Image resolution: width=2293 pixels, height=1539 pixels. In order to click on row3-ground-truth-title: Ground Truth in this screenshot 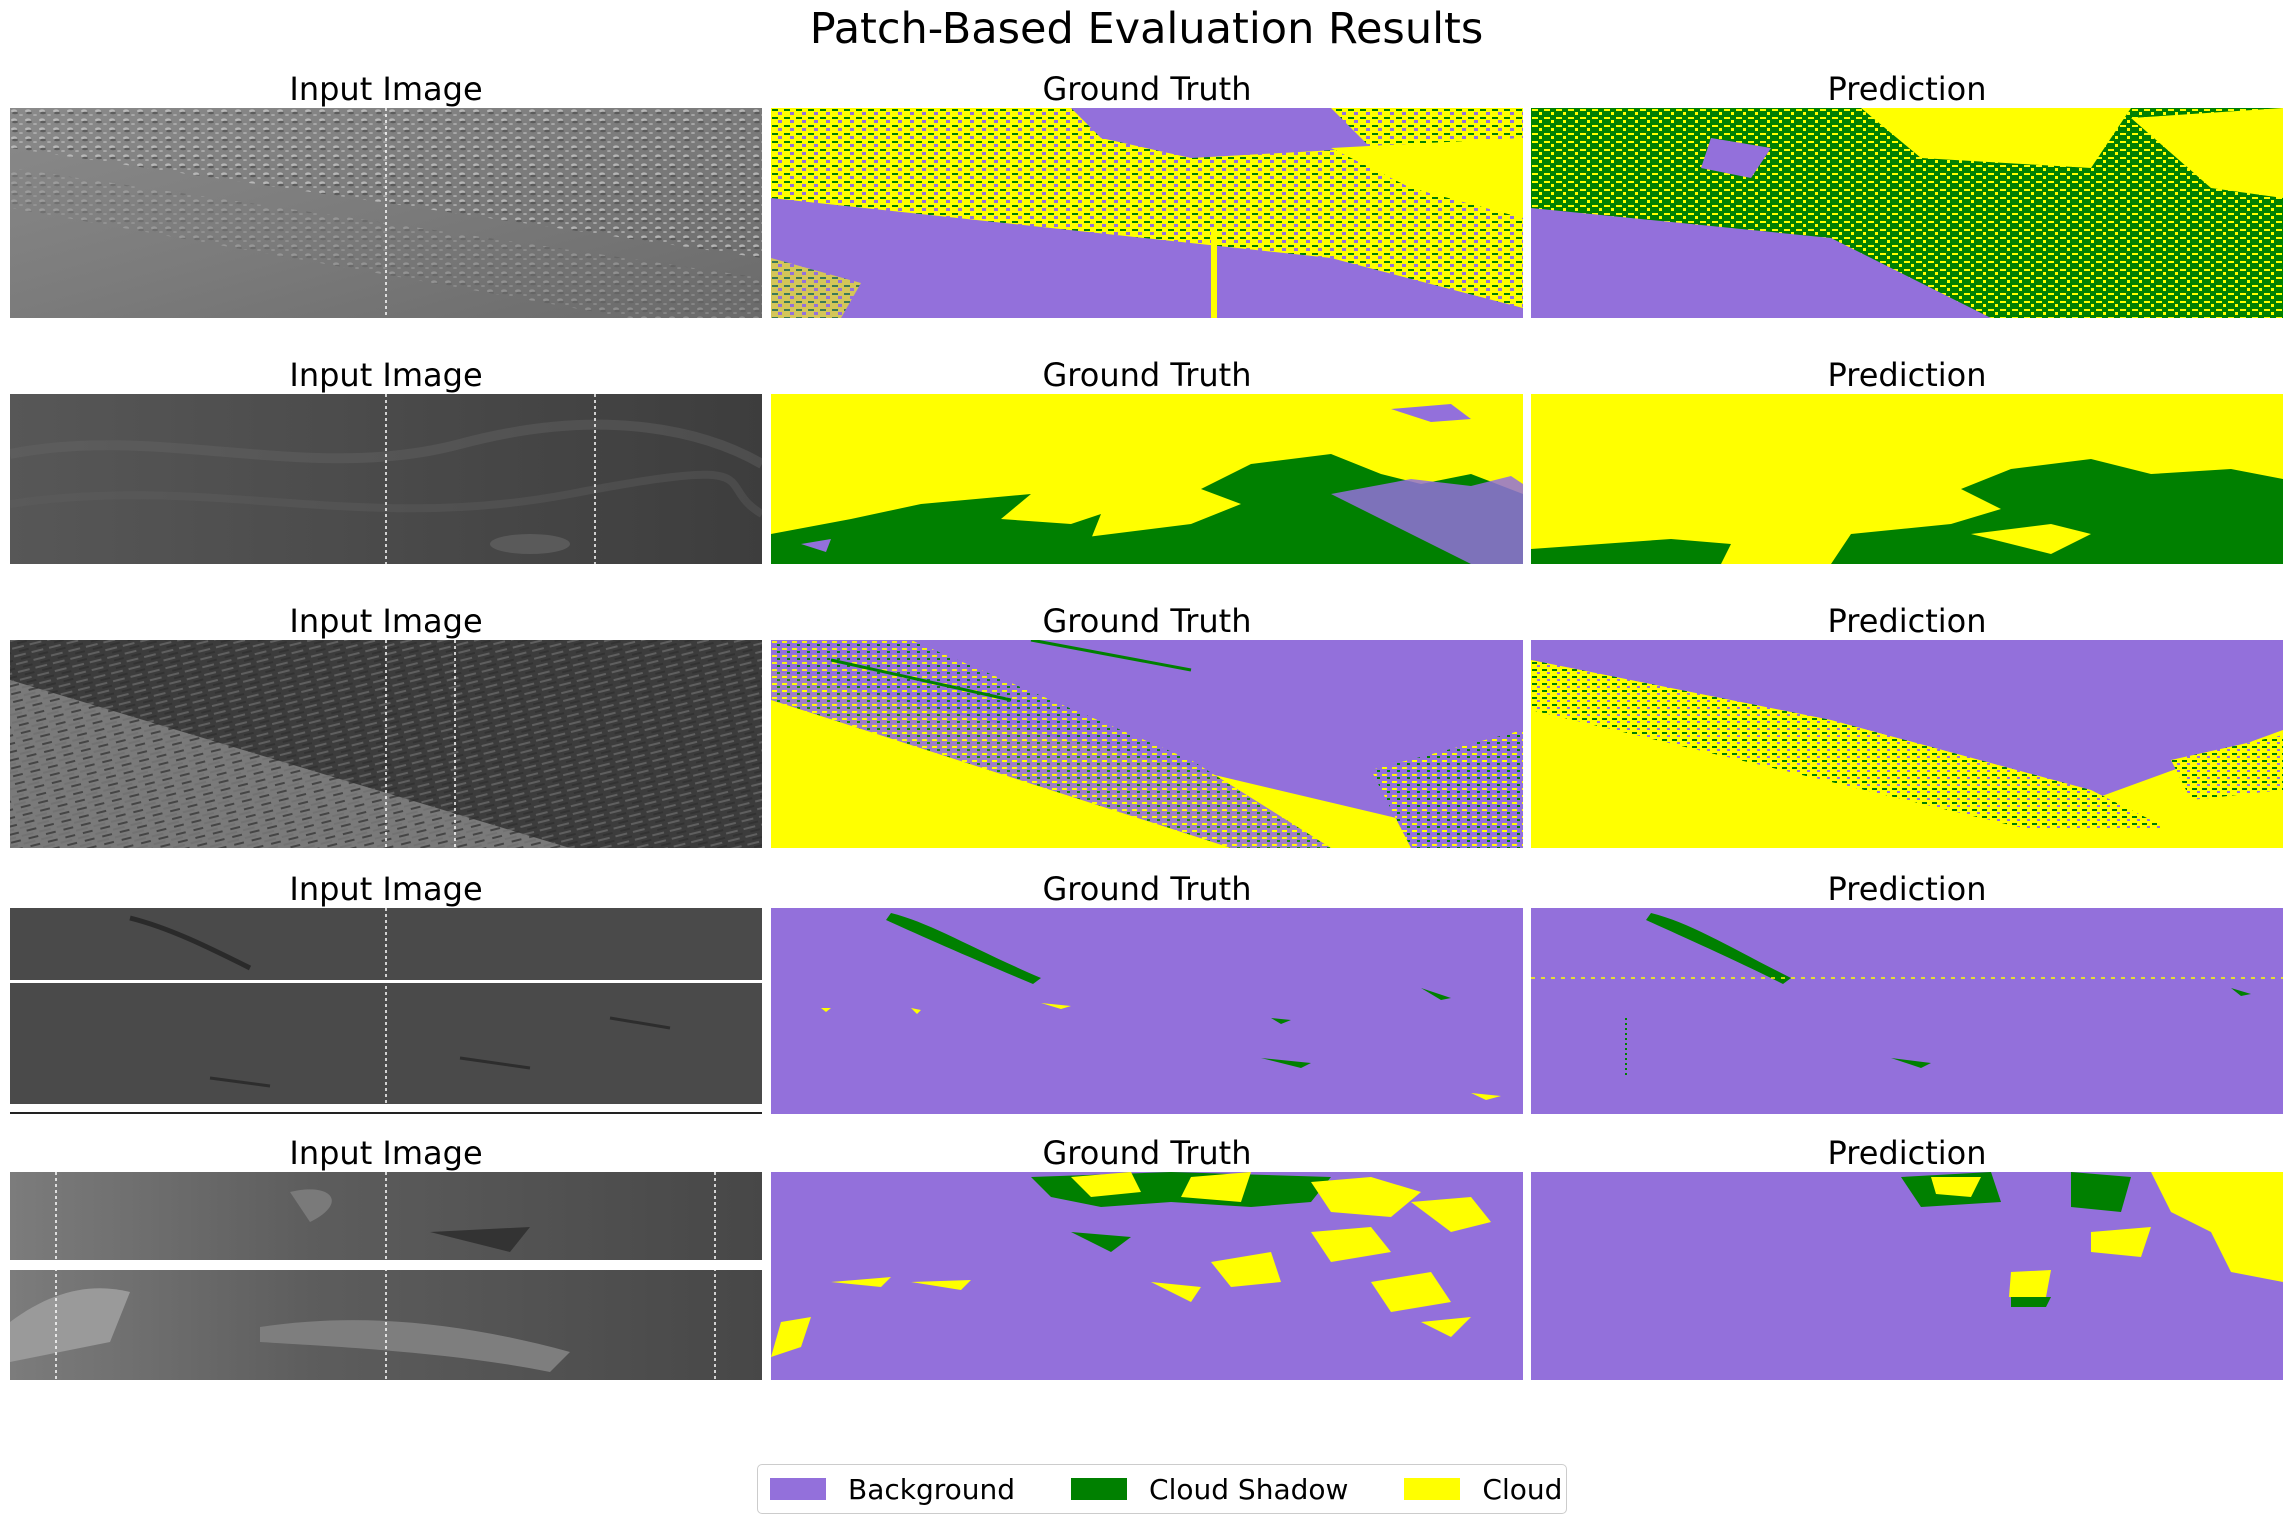, I will do `click(1147, 621)`.